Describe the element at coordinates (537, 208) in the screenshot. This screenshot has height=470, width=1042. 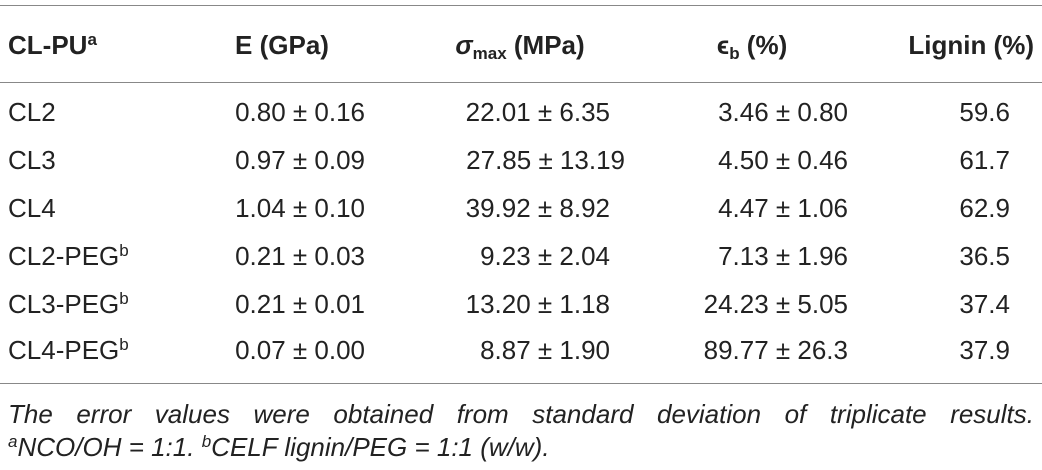
I see `data-cell: 39.92 ± 8.92` at that location.